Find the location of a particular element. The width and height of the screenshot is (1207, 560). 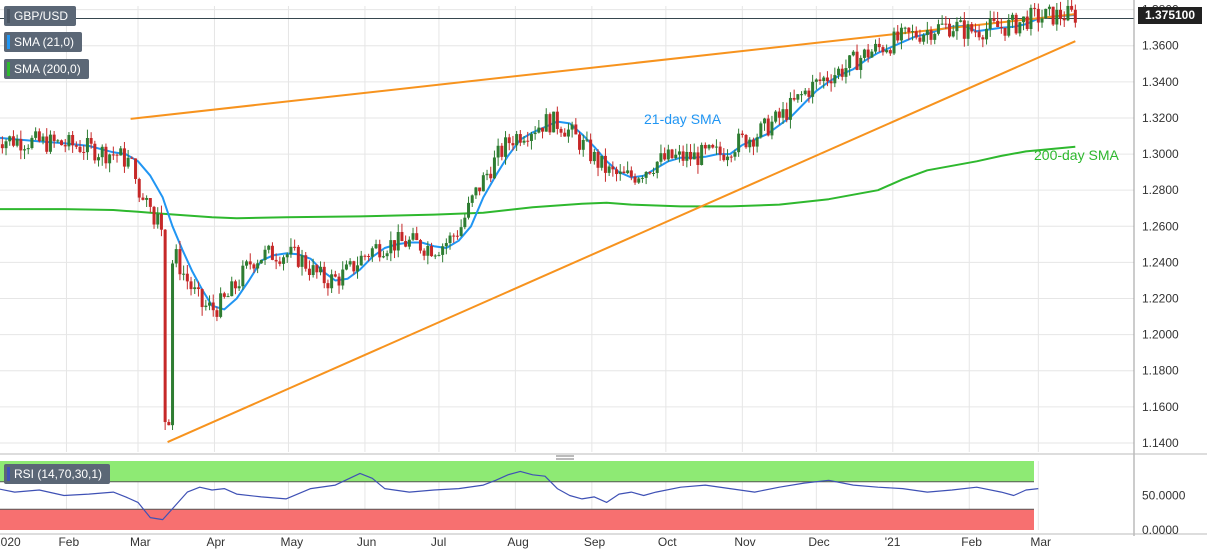

y-tick-label: 1.2000 is located at coordinates (1160, 335).